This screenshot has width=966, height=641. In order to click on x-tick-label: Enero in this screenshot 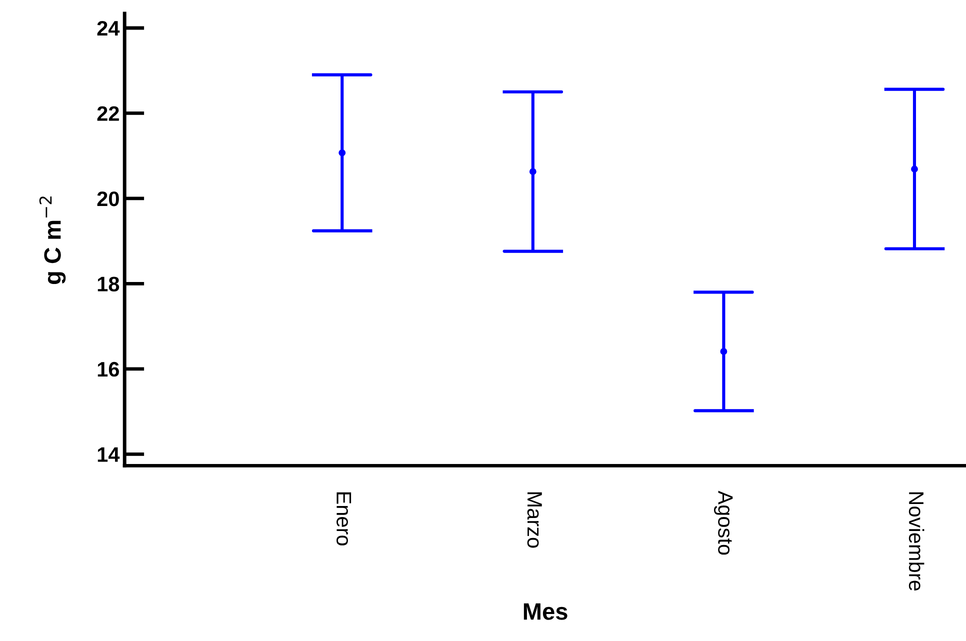, I will do `click(344, 519)`.